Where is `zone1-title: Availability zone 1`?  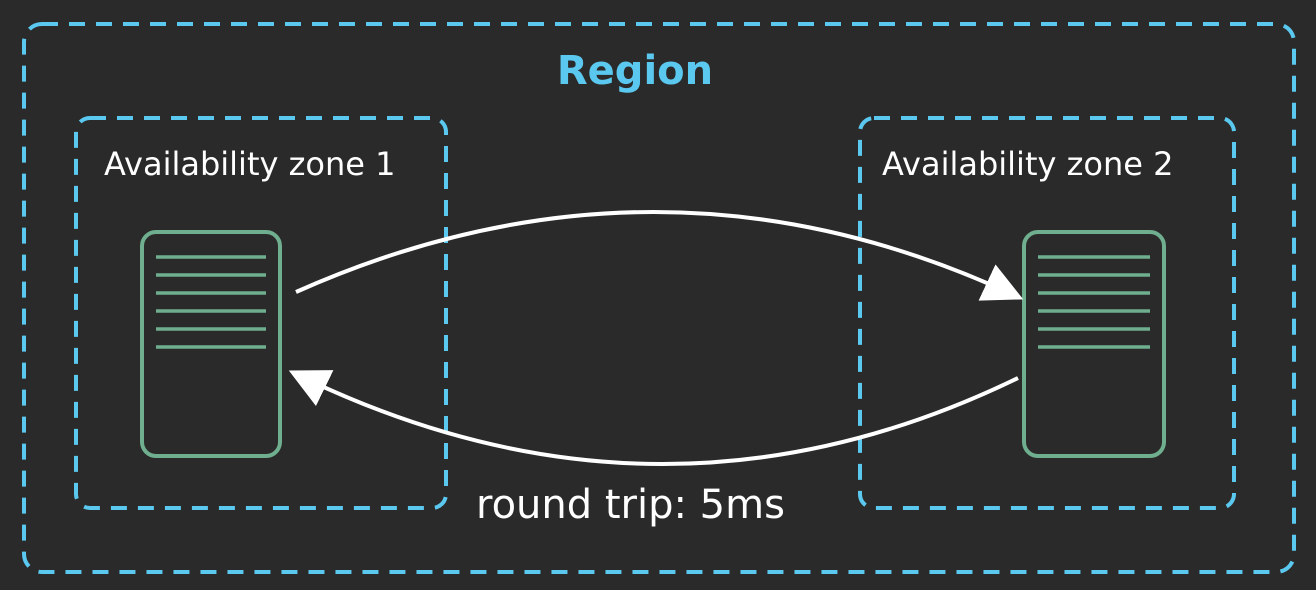
zone1-title: Availability zone 1 is located at coordinates (250, 164).